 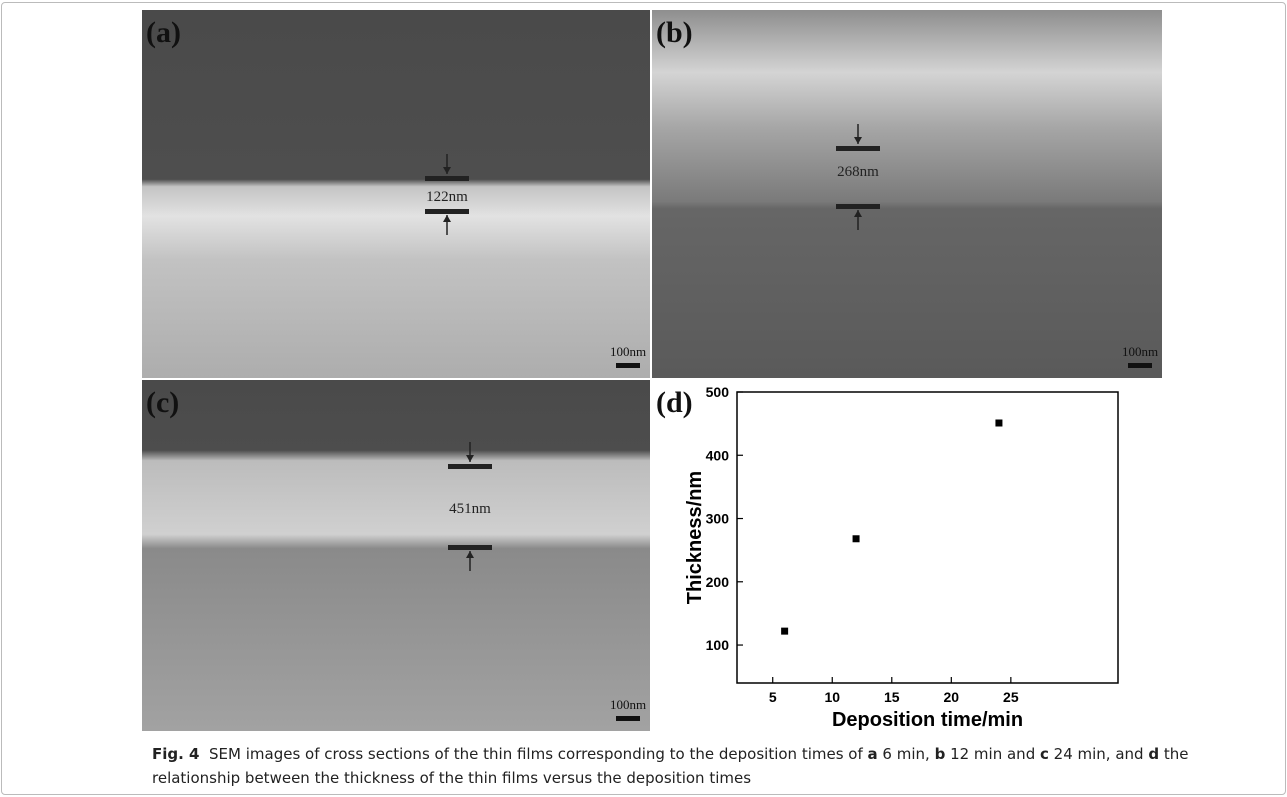 What do you see at coordinates (832, 697) in the screenshot?
I see `x-tick-label: 10` at bounding box center [832, 697].